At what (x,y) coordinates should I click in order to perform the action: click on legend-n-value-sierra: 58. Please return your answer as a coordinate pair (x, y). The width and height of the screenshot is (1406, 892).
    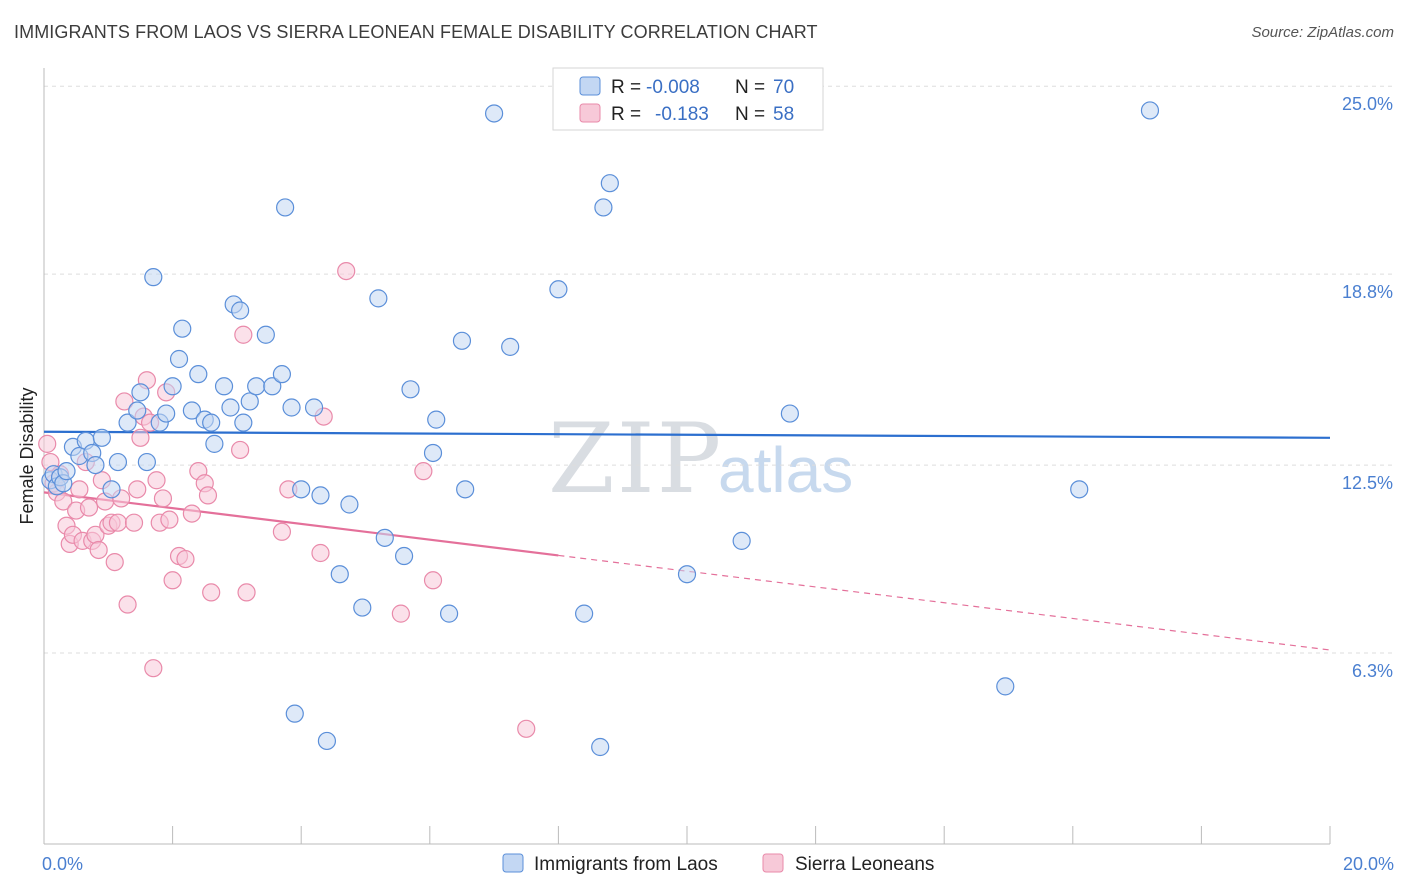
    Looking at the image, I should click on (783, 114).